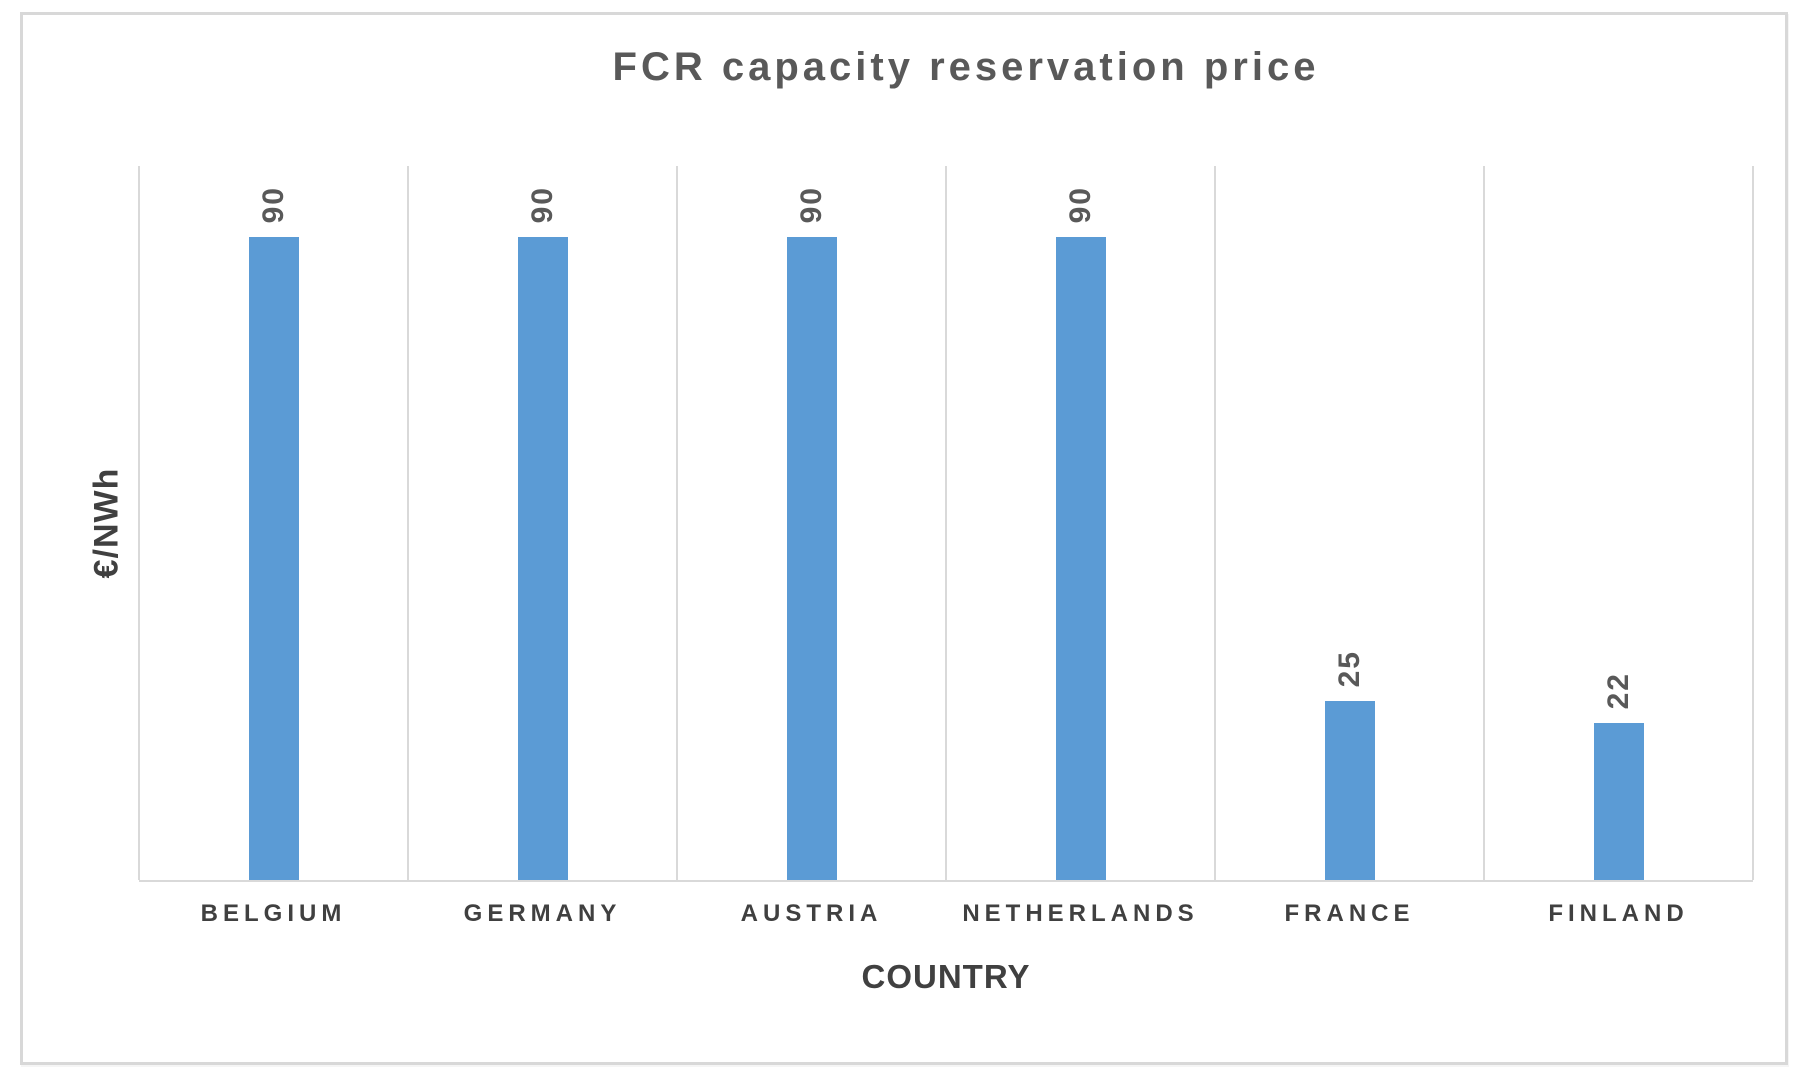 This screenshot has height=1084, width=1804. Describe the element at coordinates (1349, 523) in the screenshot. I see `bar-cell: 25` at that location.